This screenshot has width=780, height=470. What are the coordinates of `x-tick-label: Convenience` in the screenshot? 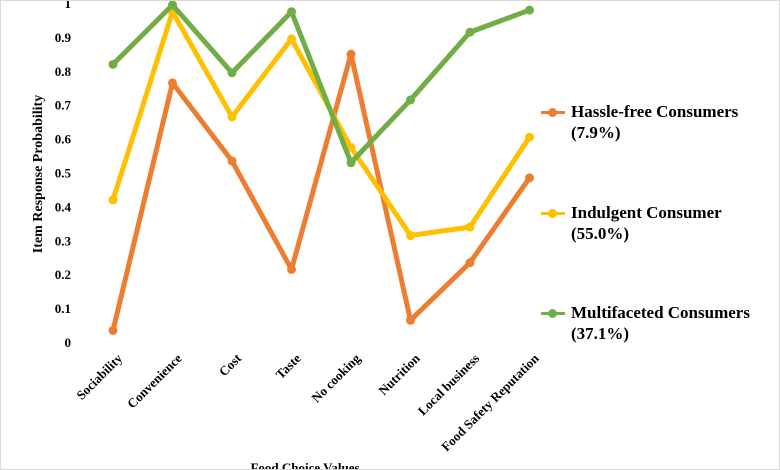 It's located at (154, 380).